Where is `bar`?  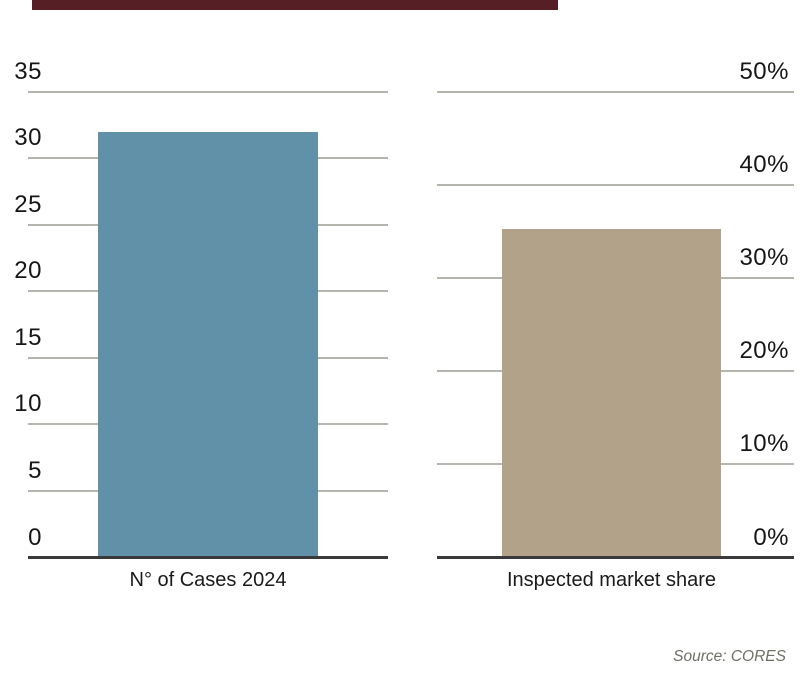 bar is located at coordinates (611, 392).